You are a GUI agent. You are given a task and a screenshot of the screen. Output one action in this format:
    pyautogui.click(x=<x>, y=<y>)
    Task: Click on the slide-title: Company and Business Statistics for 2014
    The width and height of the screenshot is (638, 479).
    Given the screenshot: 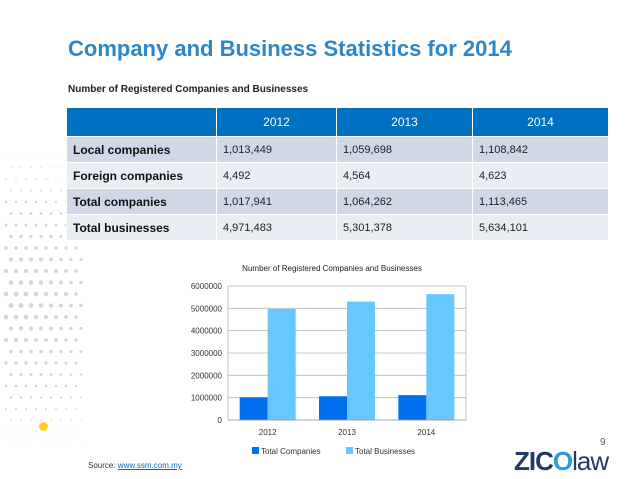 What is the action you would take?
    pyautogui.click(x=290, y=48)
    